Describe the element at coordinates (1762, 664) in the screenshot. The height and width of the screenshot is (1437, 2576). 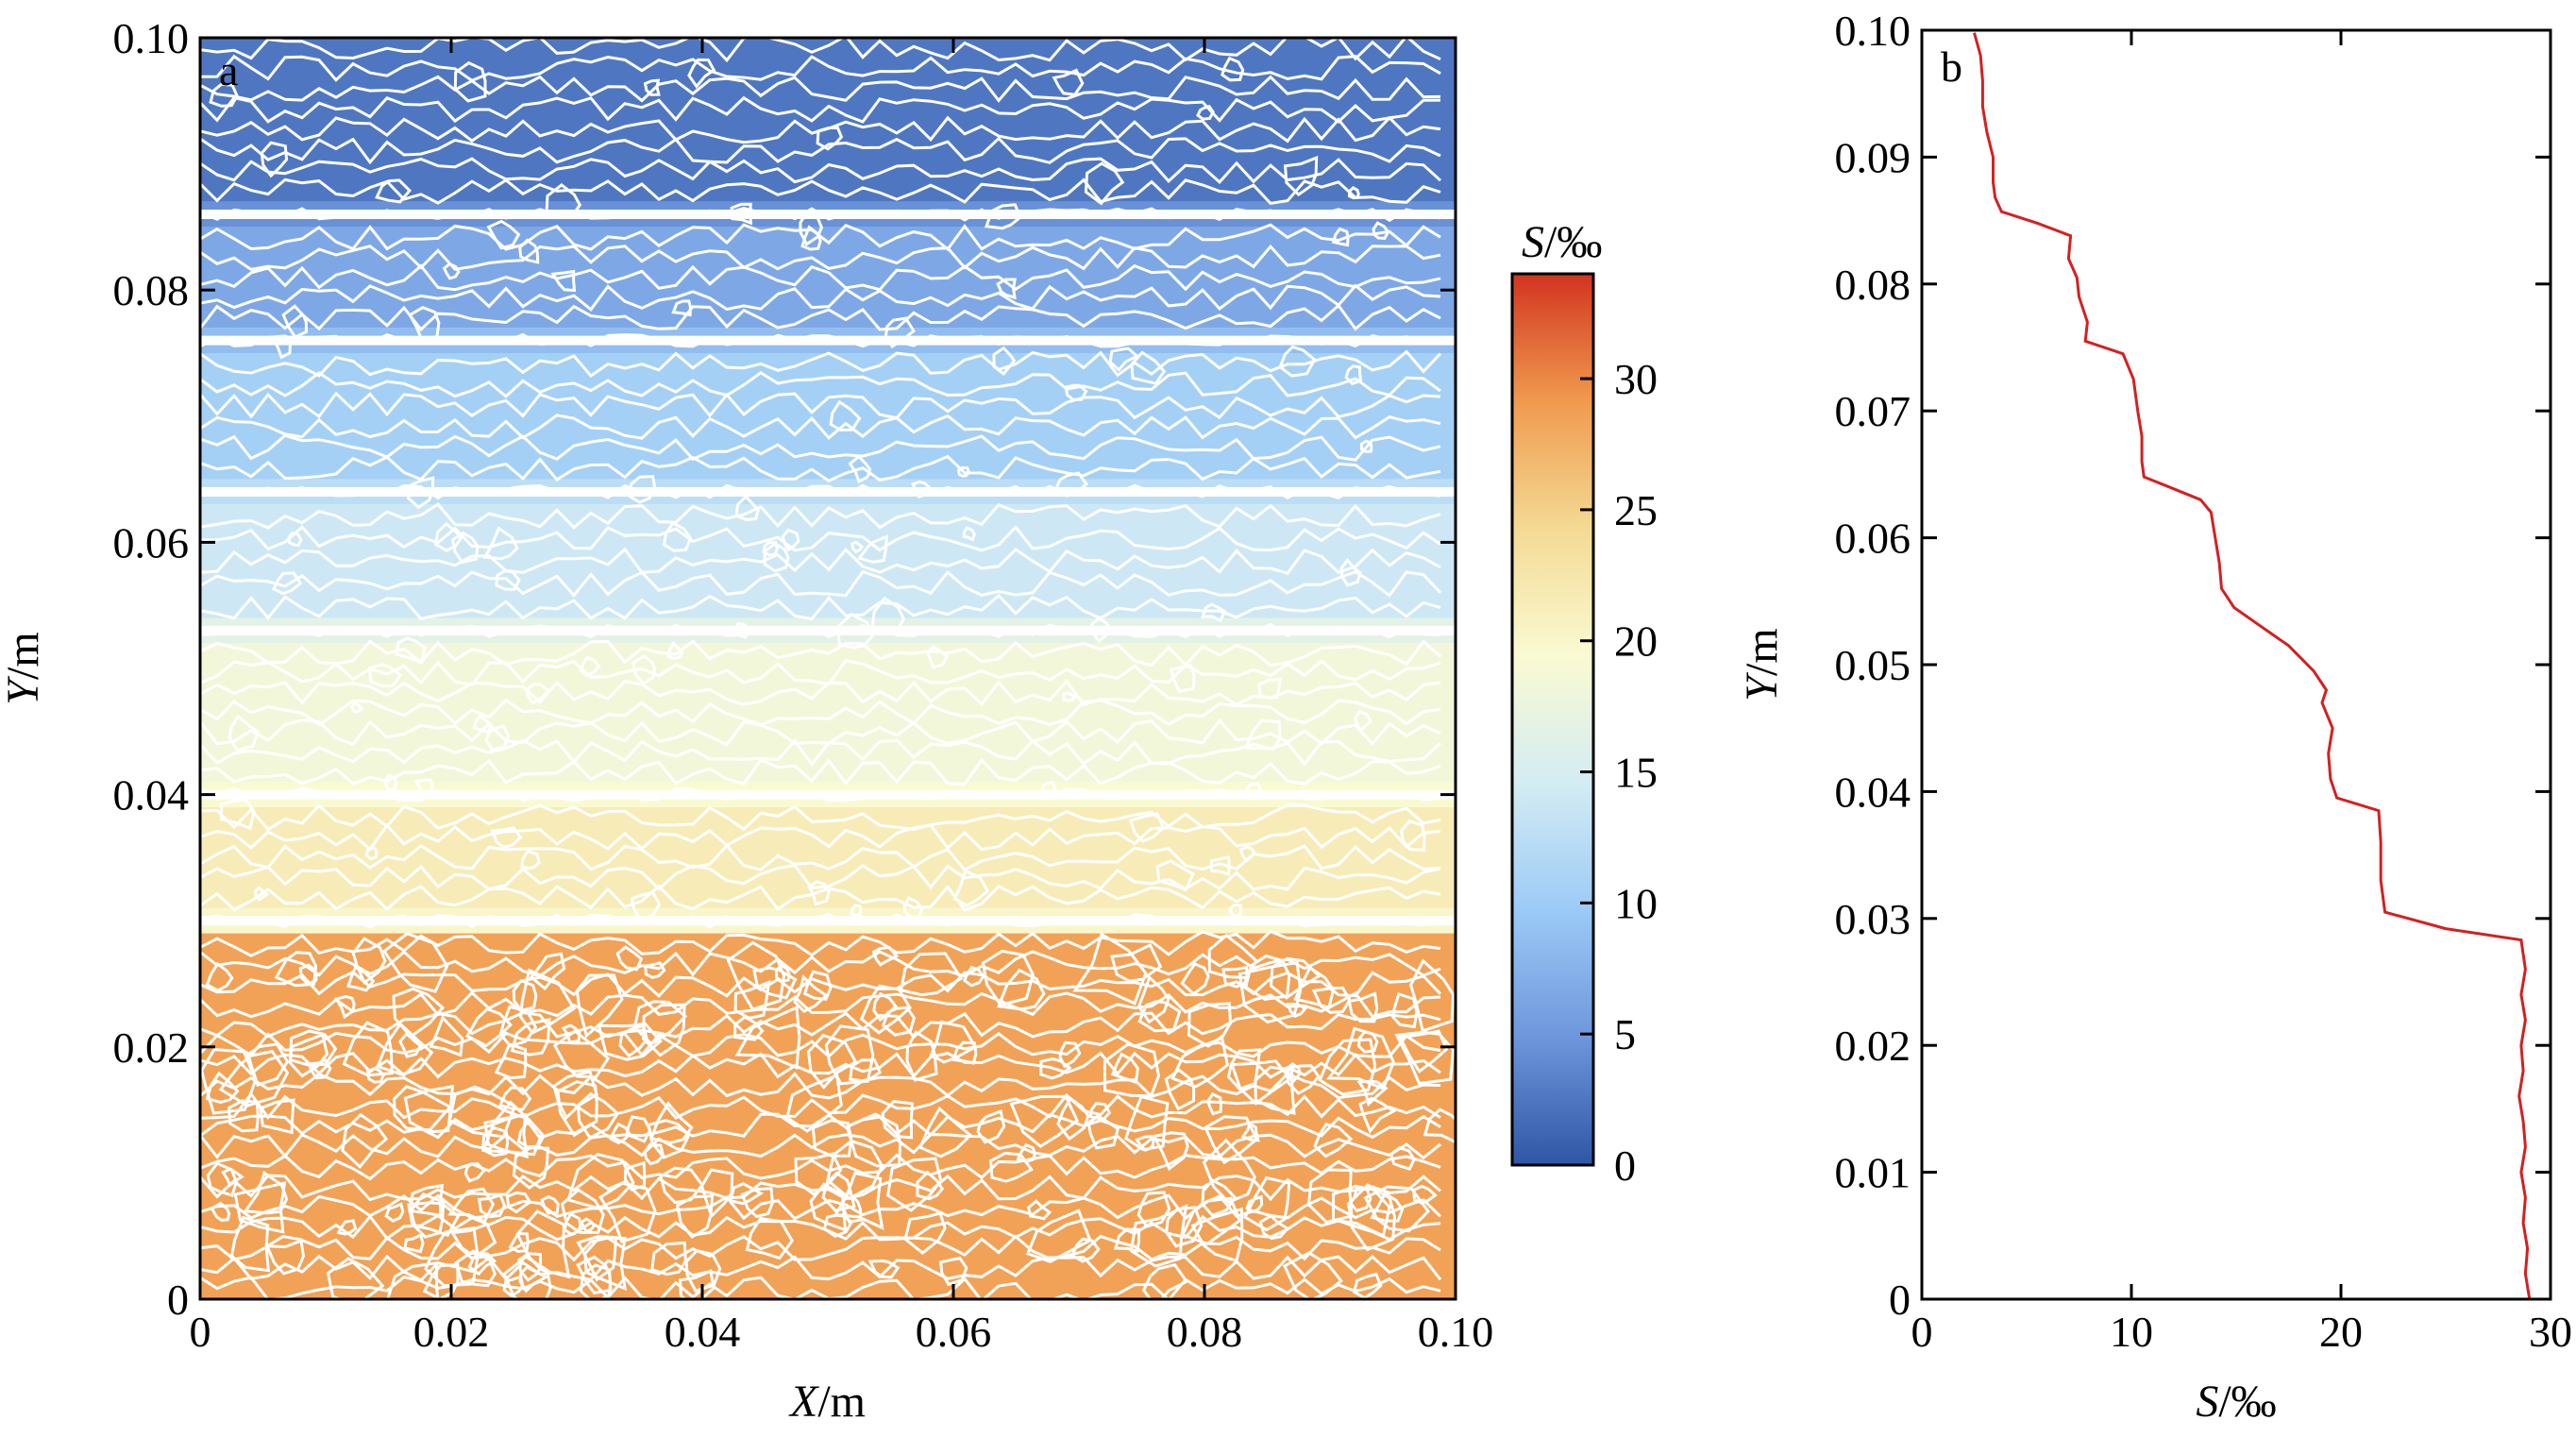
I see `panel-b-y-axis-label: Y/m` at that location.